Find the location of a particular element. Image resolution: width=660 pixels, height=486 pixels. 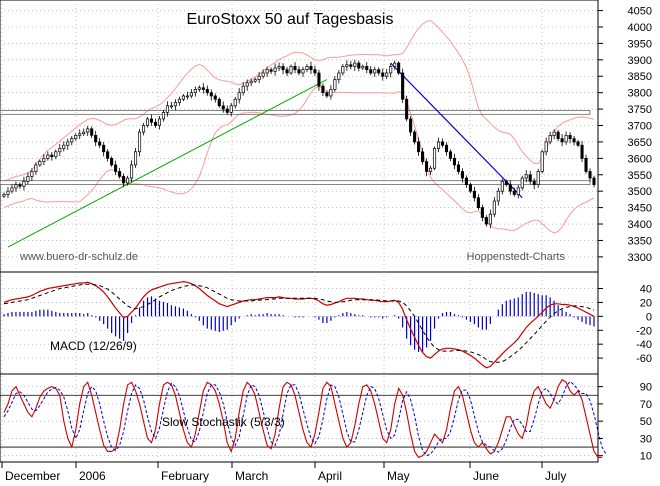

month-label: March is located at coordinates (251, 476).